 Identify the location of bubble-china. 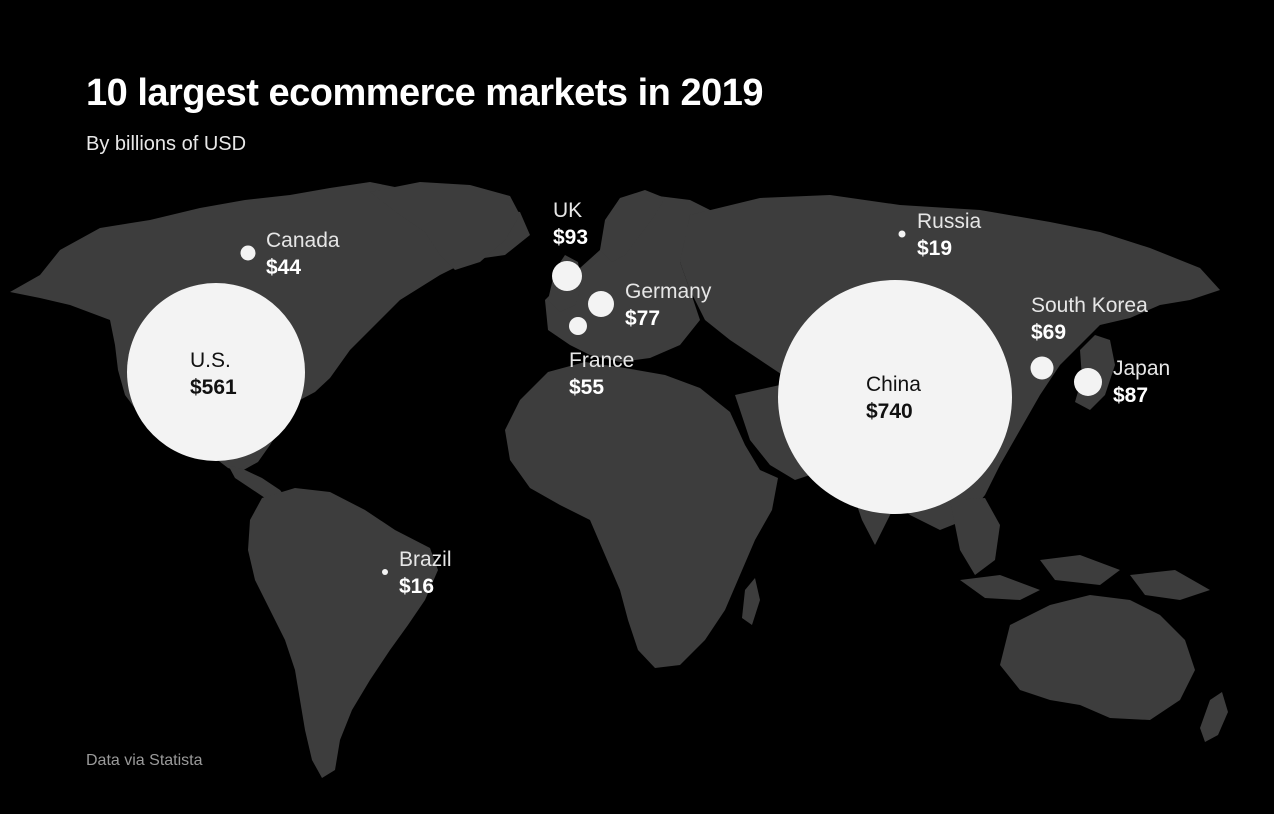
(895, 397).